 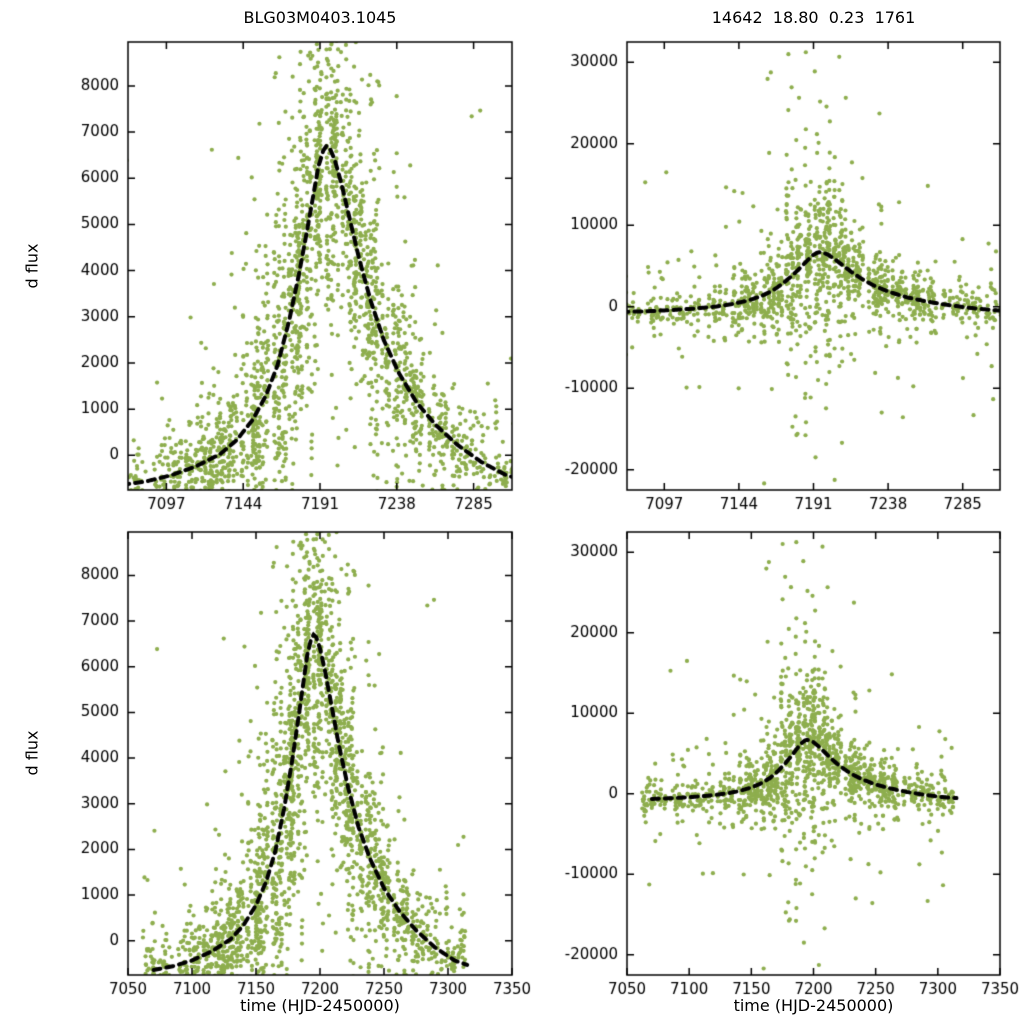 I want to click on x-axis-label-left: time (HJD-2450000), so click(x=320, y=1005).